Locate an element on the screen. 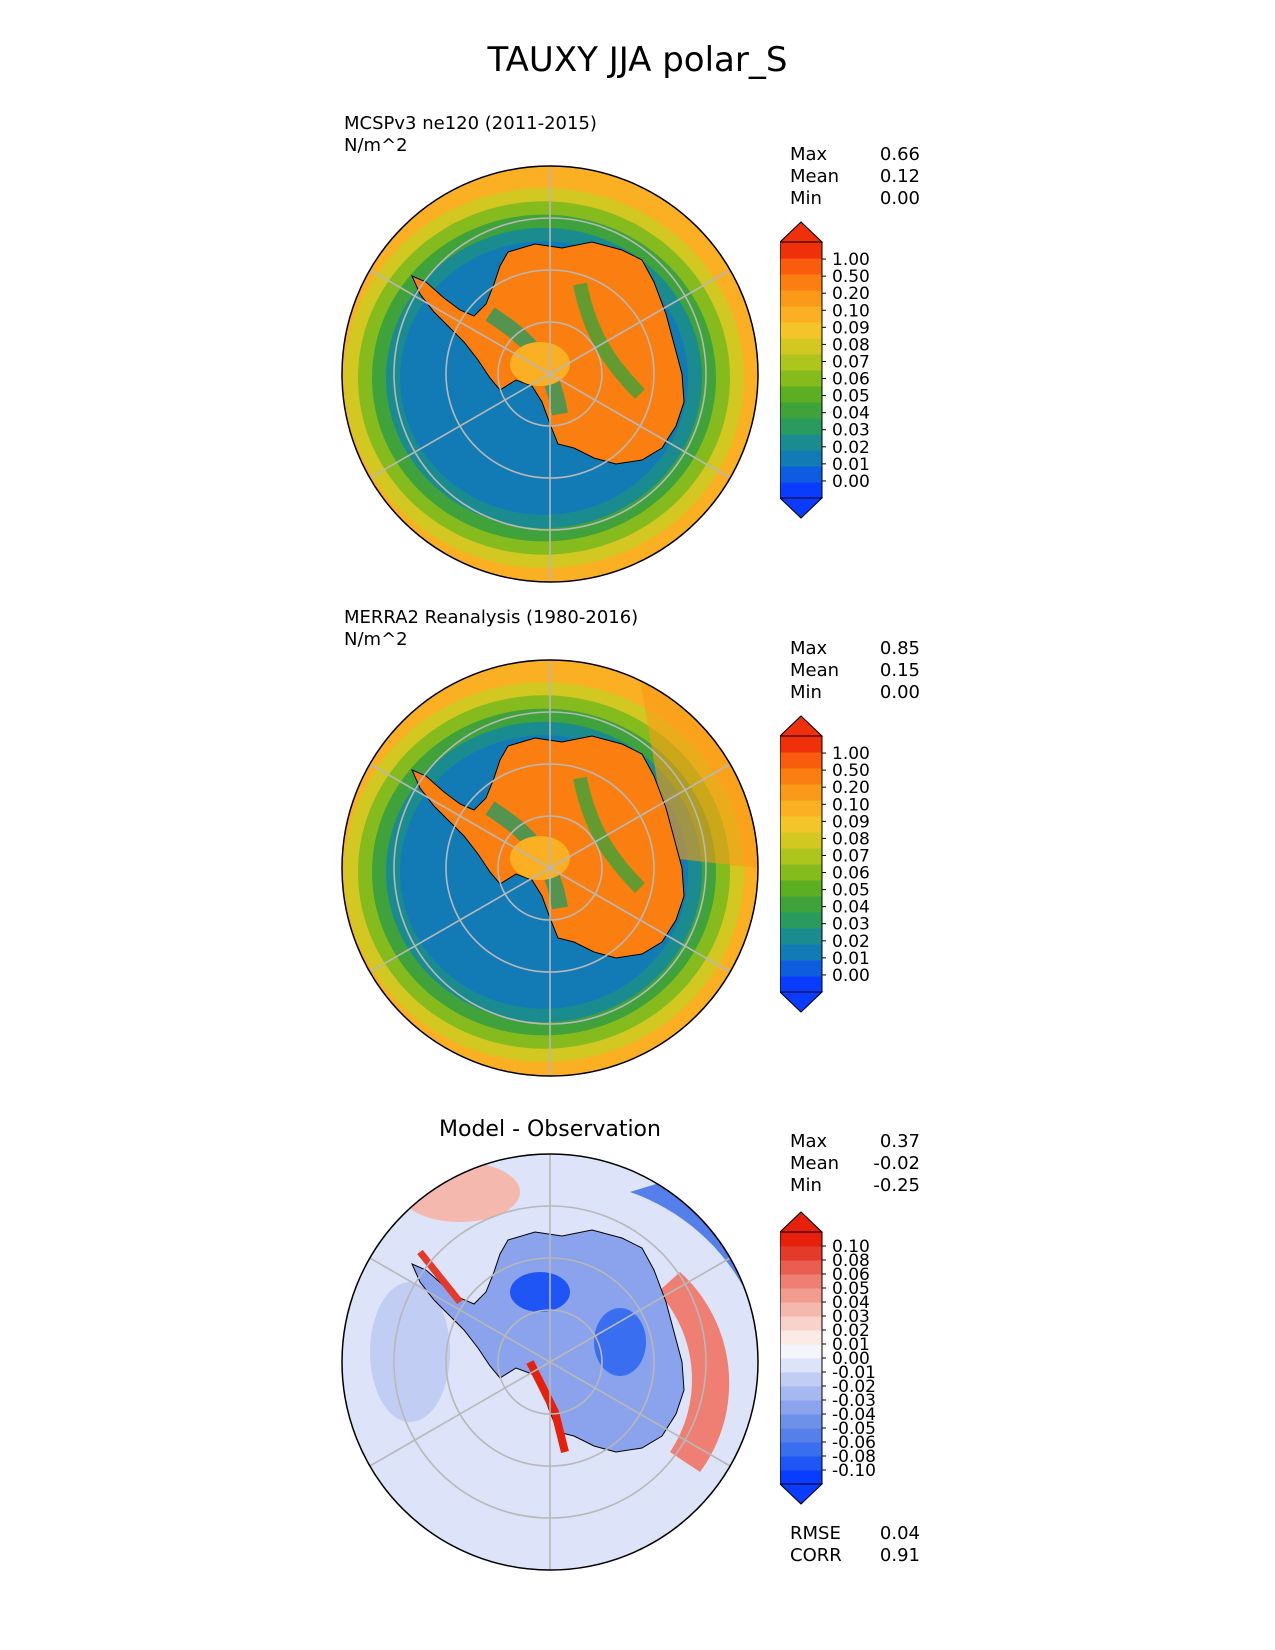 This screenshot has height=1650, width=1275. figure-title: TAUXY JJA polar_S is located at coordinates (637, 60).